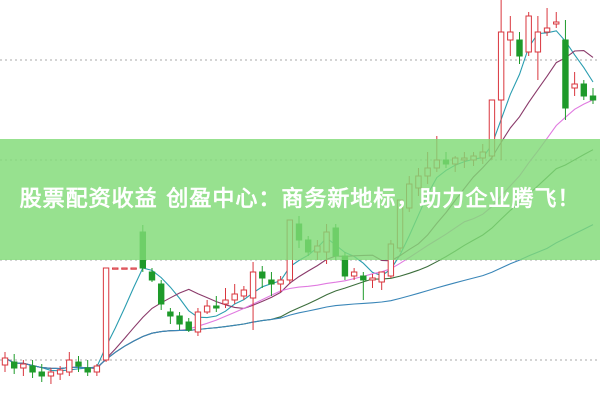 The image size is (600, 400). I want to click on banner-title: 股票配资收益 创盈中心：商务新地标，助力企业腾飞！, so click(300, 199).